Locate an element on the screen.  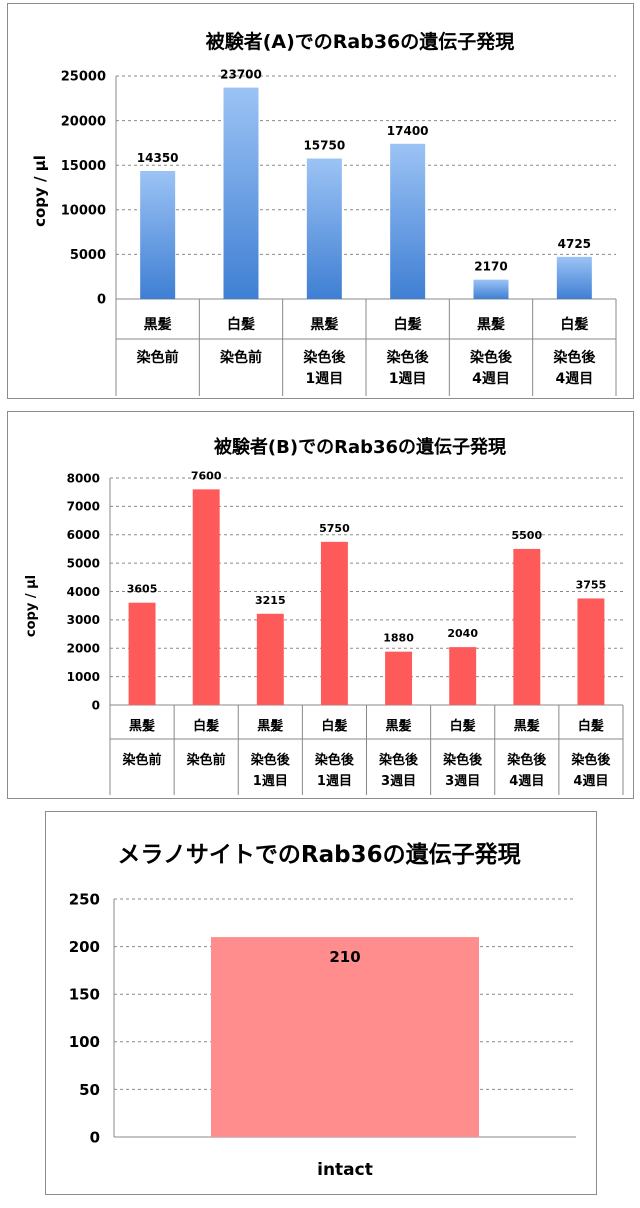
y-tick-label: 4000 is located at coordinates (83, 592).